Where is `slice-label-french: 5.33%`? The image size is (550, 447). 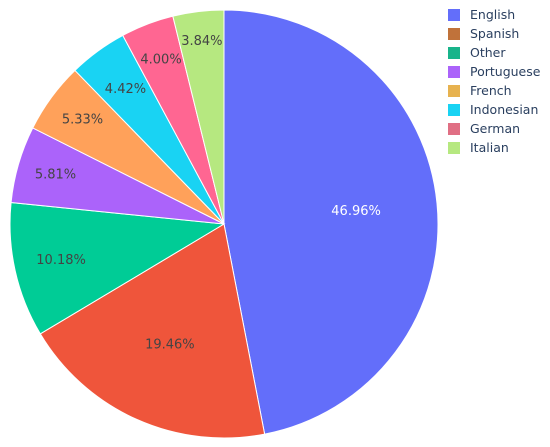 slice-label-french: 5.33% is located at coordinates (82, 120).